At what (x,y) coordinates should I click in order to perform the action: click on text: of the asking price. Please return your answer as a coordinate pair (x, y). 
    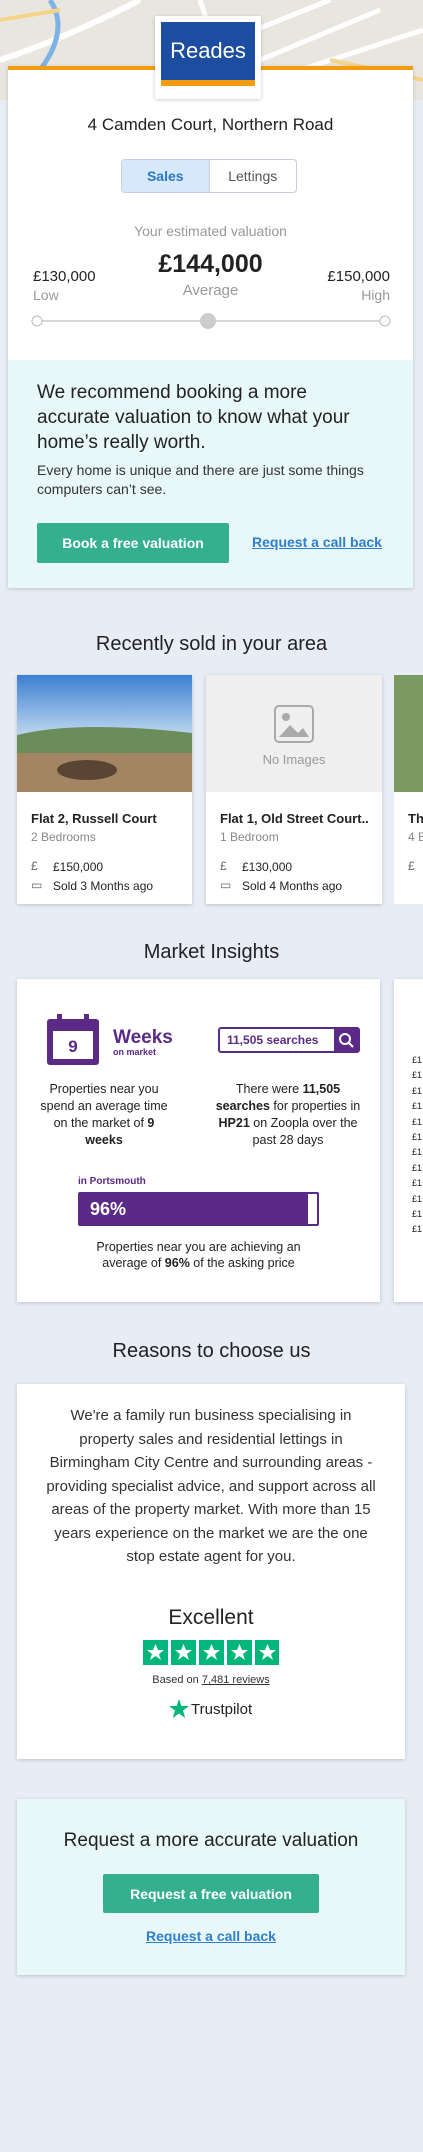
    Looking at the image, I should click on (242, 1263).